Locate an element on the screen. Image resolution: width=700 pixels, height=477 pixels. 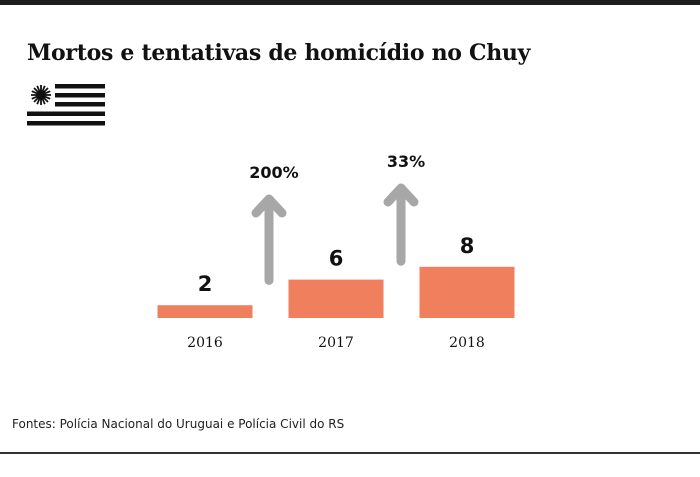
x-tick-2018: 2018 is located at coordinates (467, 343).